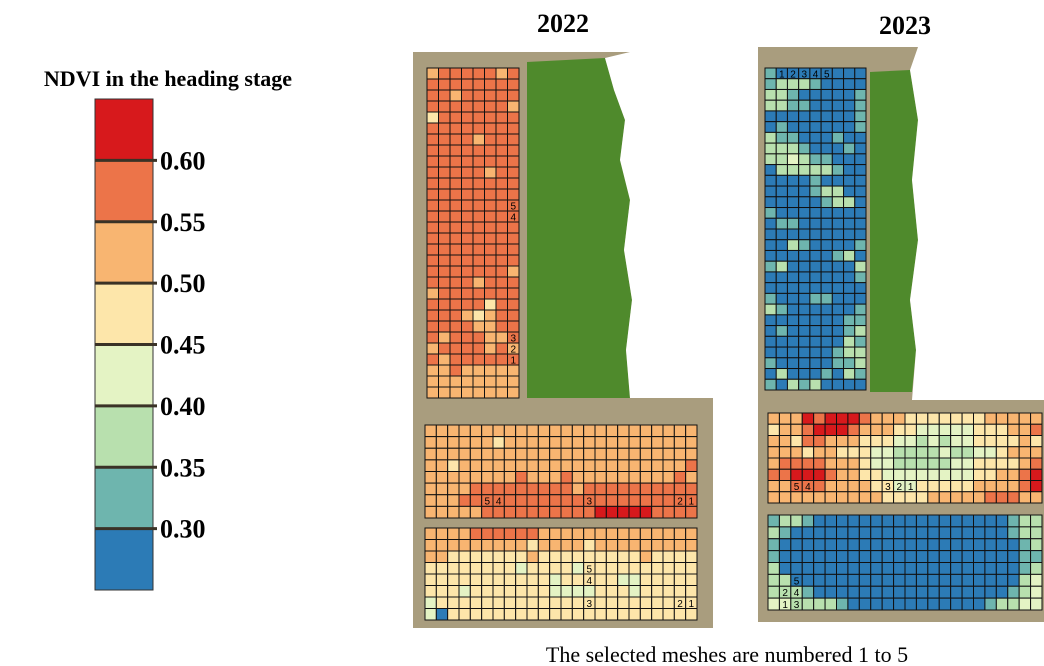 The width and height of the screenshot is (1044, 666). I want to click on mesh-number: 4, so click(590, 581).